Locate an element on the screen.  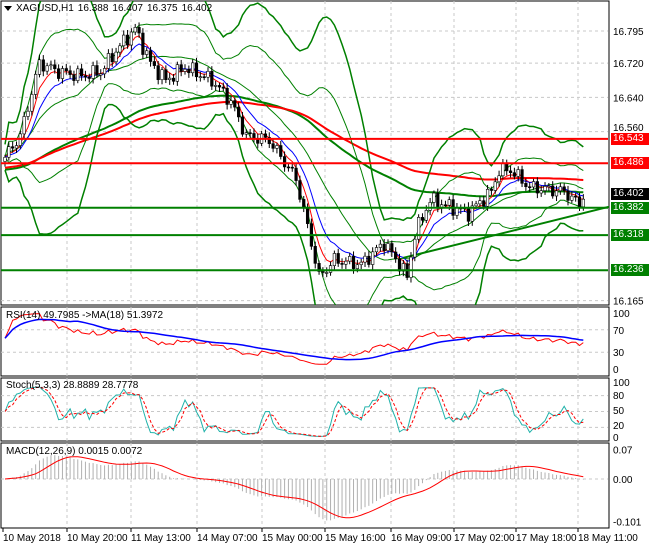
x-tick-label: 10 May 2018 is located at coordinates (32, 538).